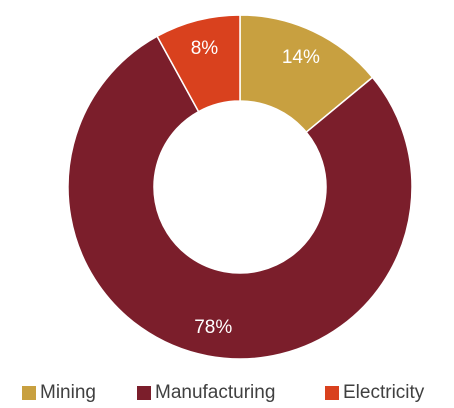  Describe the element at coordinates (213, 327) in the screenshot. I see `data-label-manufacturing: 78%` at that location.